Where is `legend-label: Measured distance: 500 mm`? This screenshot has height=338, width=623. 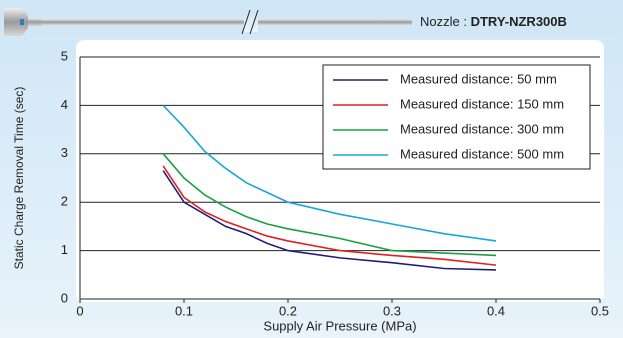 legend-label: Measured distance: 500 mm is located at coordinates (482, 153).